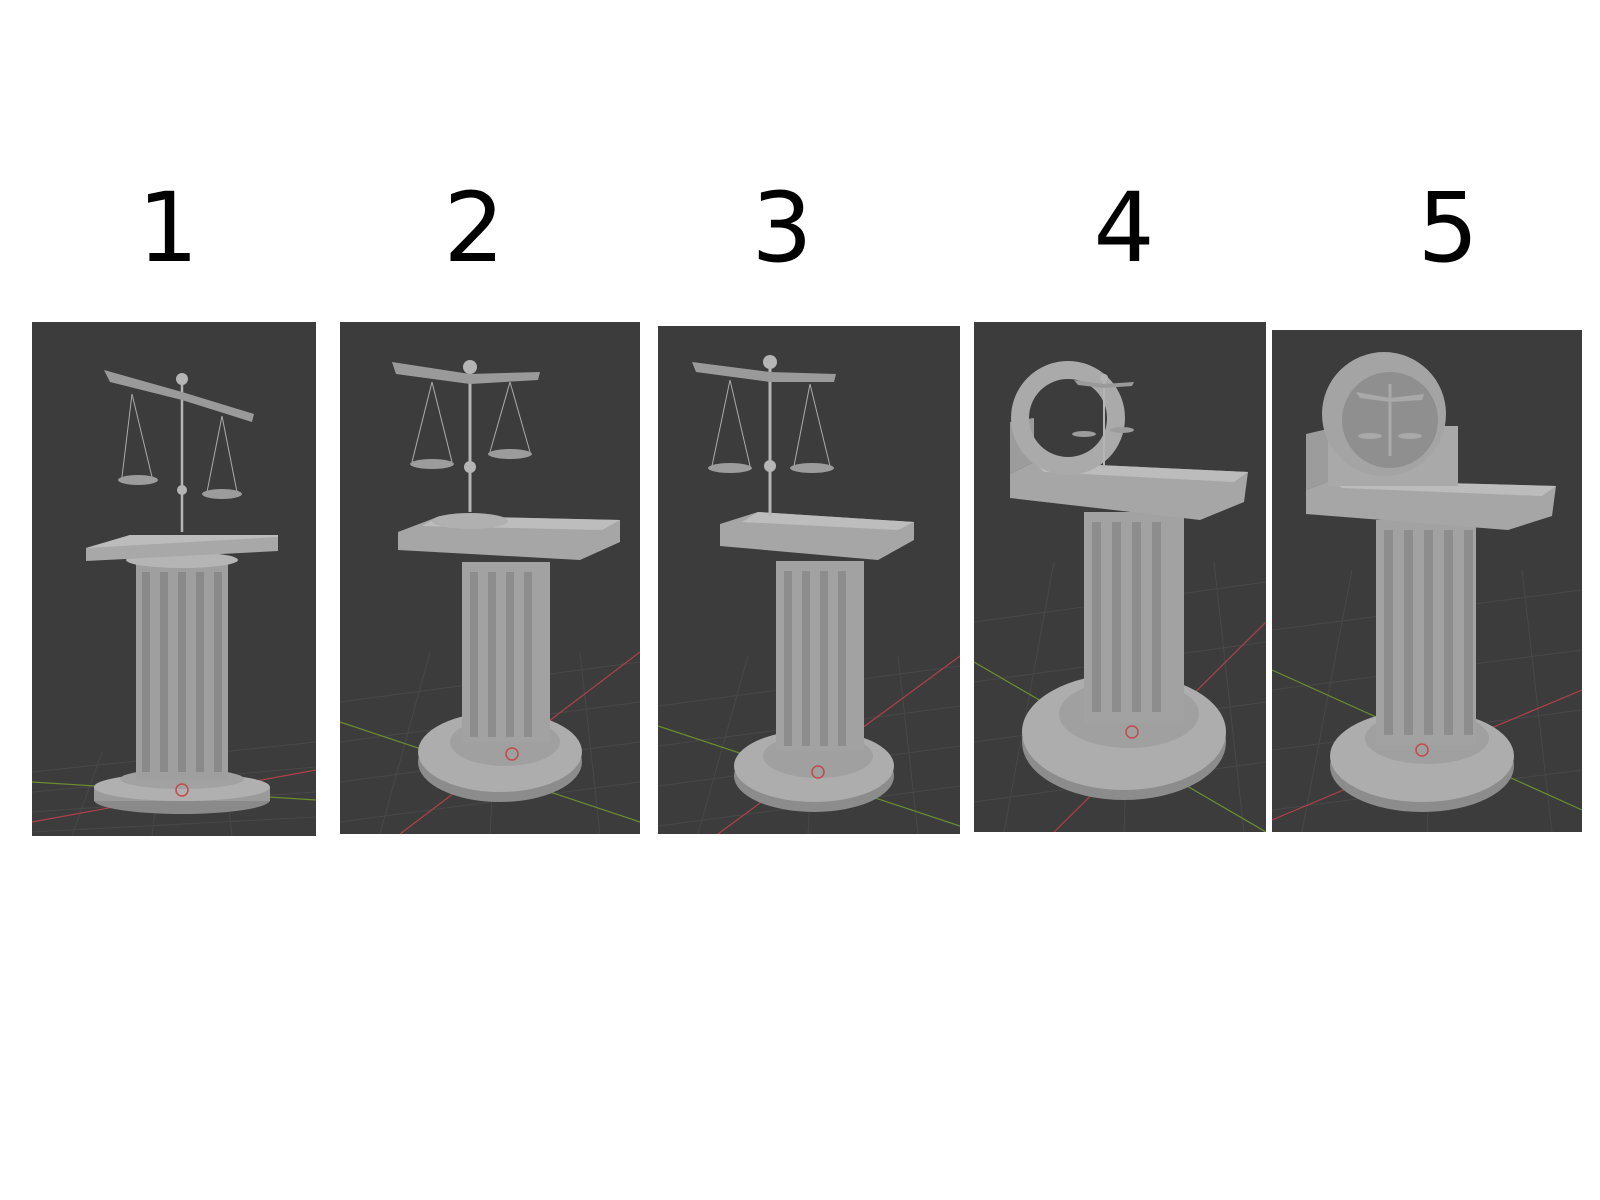  I want to click on panel-4-label: 4, so click(1124, 228).